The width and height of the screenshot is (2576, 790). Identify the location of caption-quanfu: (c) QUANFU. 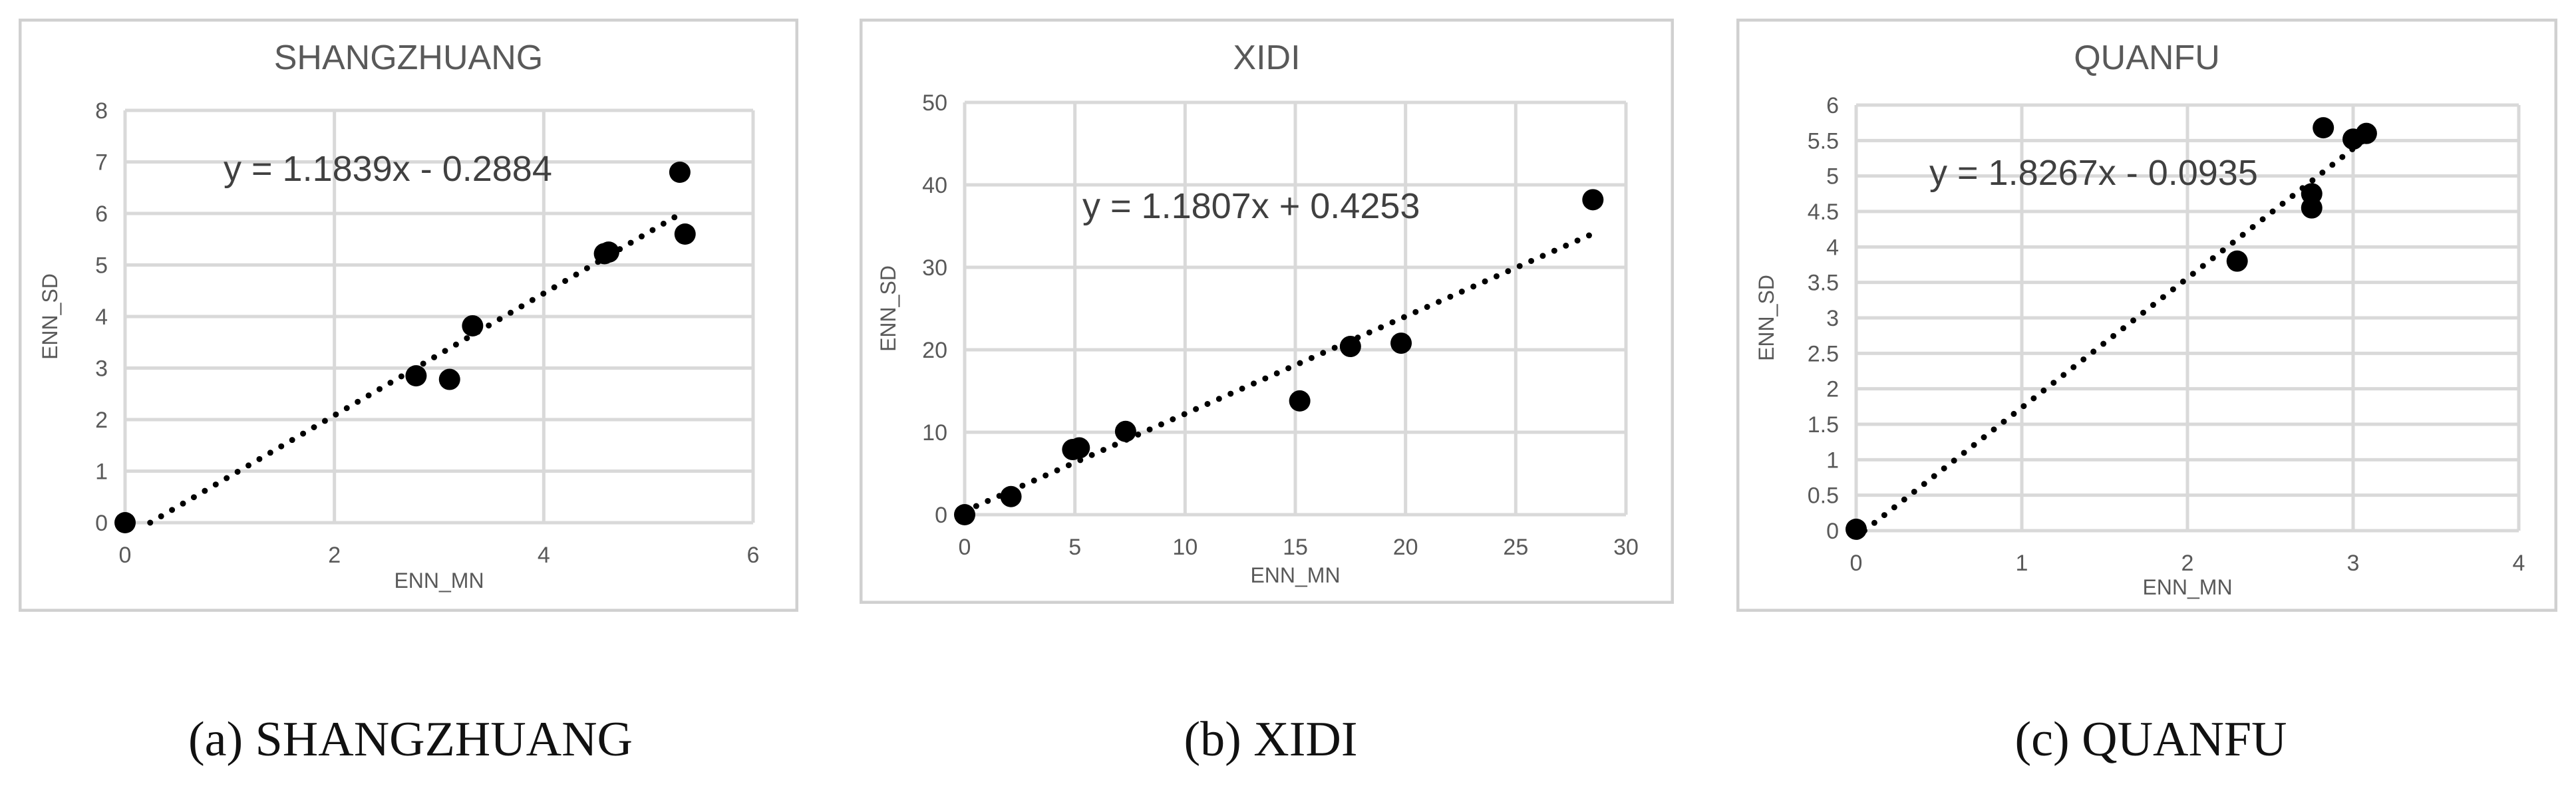
(2150, 739).